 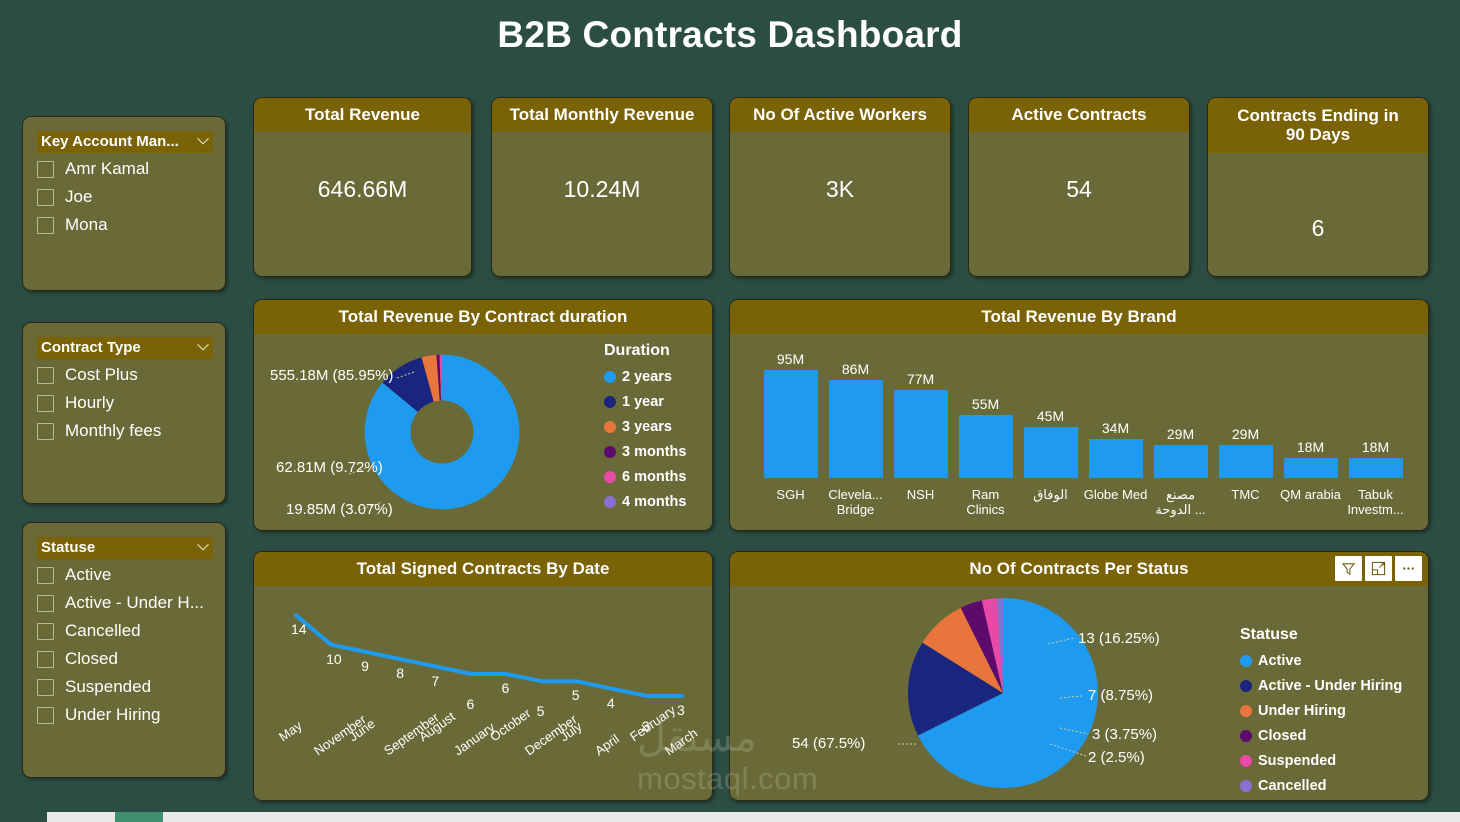 I want to click on bar-column: 34M Globe Med, so click(x=1115, y=461).